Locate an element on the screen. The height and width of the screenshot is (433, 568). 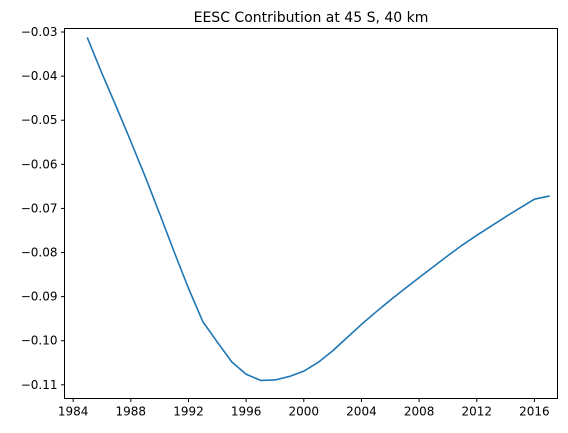
y-tick-label: −0.08 is located at coordinates (39, 253).